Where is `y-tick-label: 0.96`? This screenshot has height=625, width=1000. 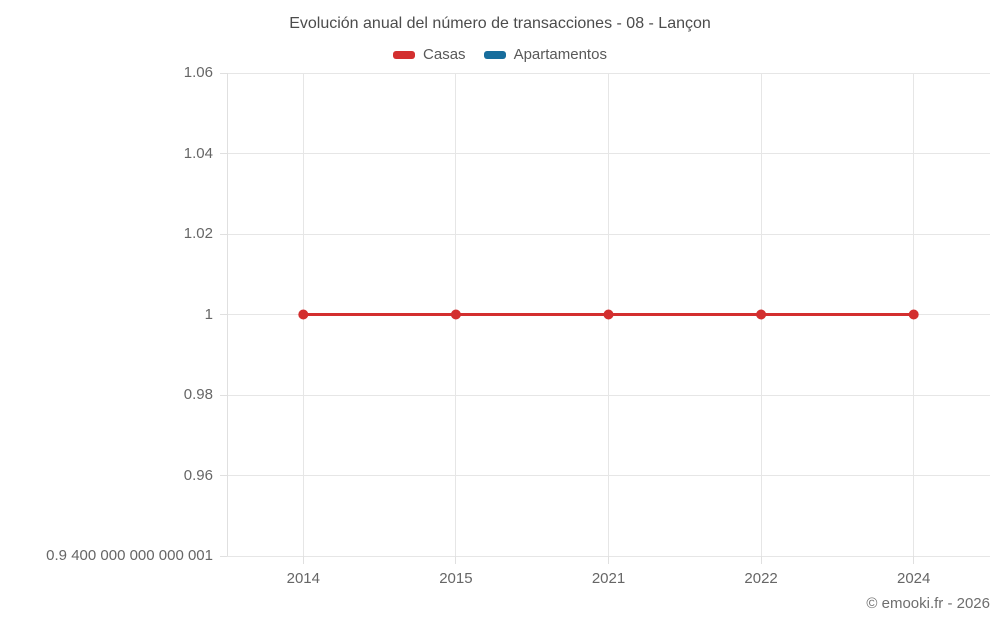
y-tick-label: 0.96 is located at coordinates (198, 475).